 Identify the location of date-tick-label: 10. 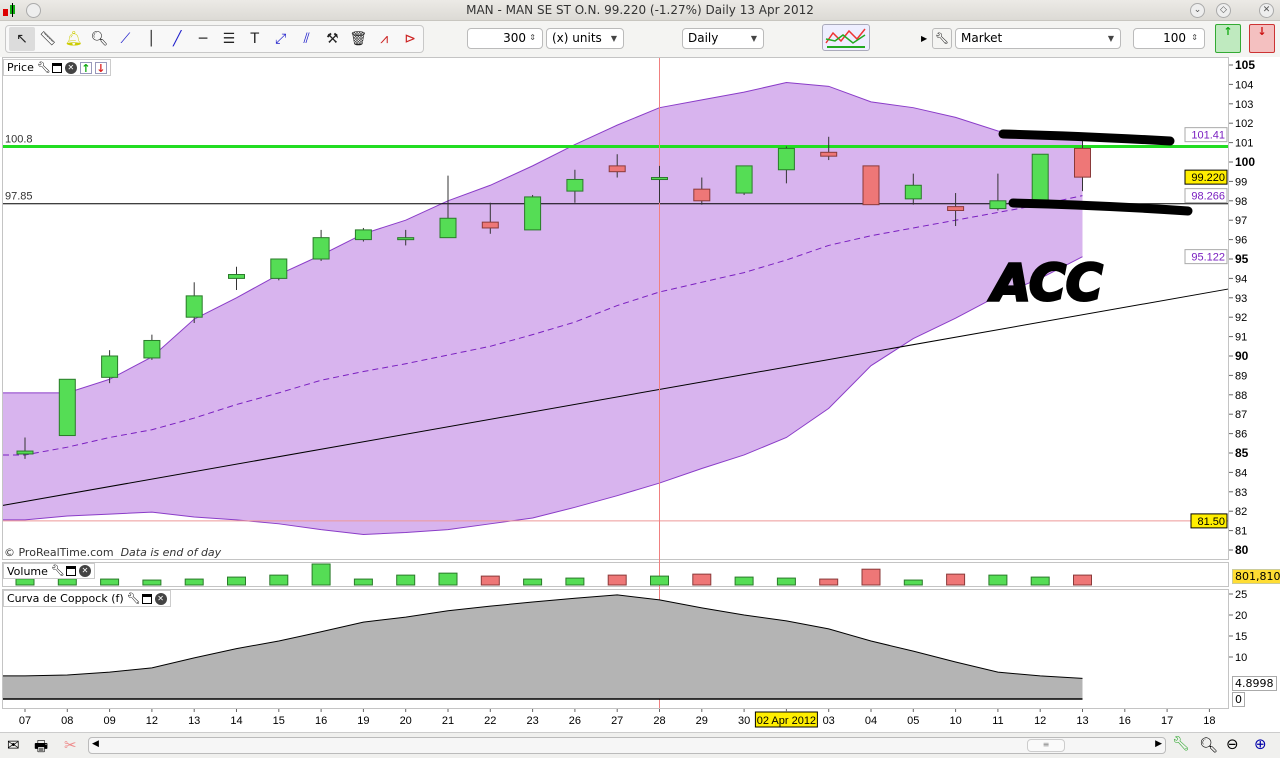
(955, 721).